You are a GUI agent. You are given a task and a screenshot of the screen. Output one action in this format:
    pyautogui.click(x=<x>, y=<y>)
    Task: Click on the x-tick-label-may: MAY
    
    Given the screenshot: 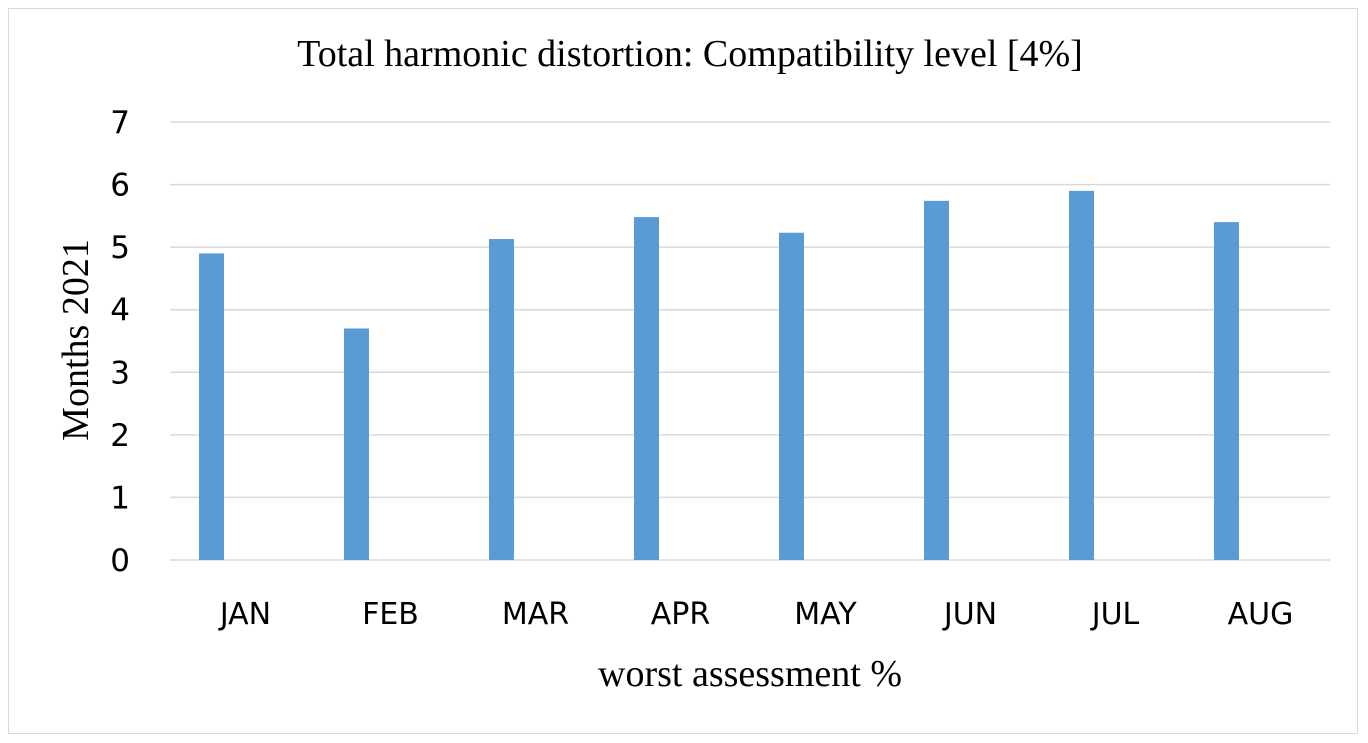 What is the action you would take?
    pyautogui.click(x=825, y=614)
    